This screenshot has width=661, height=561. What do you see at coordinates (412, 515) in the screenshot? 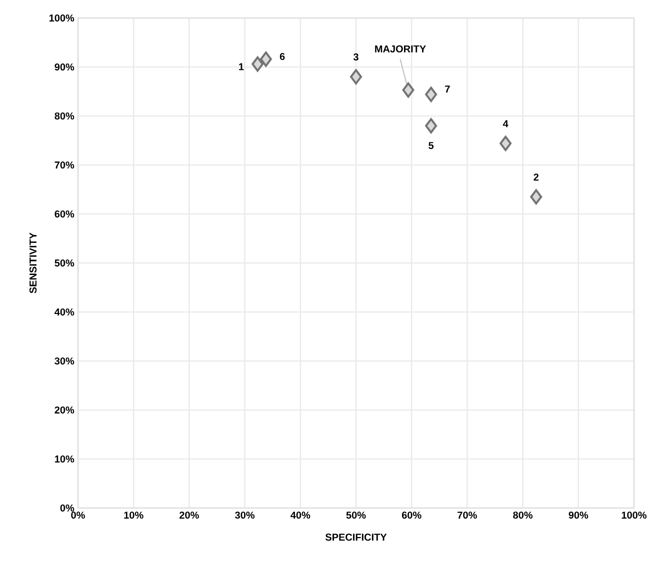
I see `x-tick-label: 60%` at bounding box center [412, 515].